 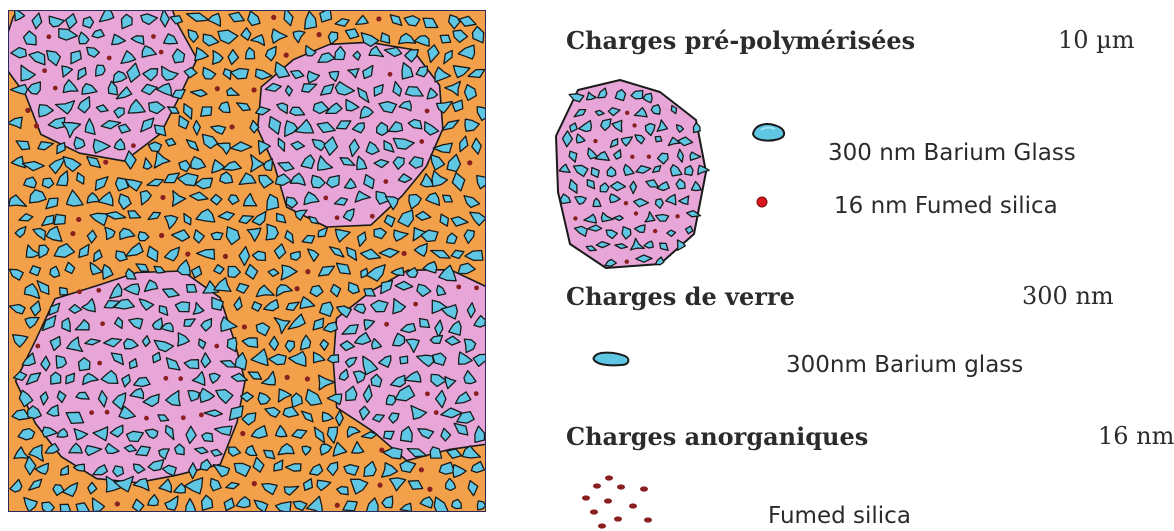 I want to click on prepolymer-heading: Charges pré-polymérisées, so click(x=740, y=40).